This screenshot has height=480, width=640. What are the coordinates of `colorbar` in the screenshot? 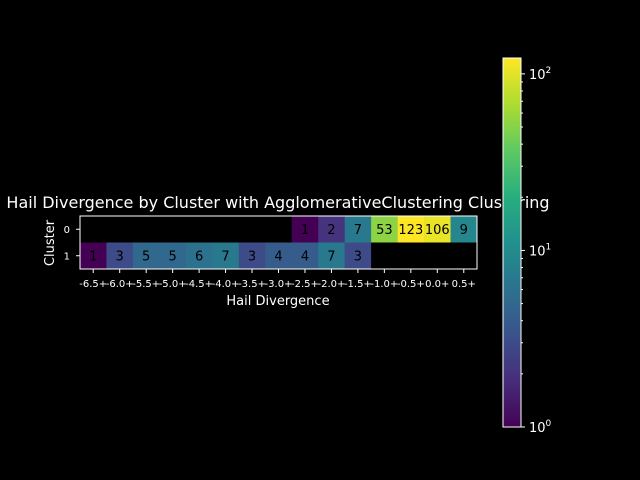 It's located at (512, 242).